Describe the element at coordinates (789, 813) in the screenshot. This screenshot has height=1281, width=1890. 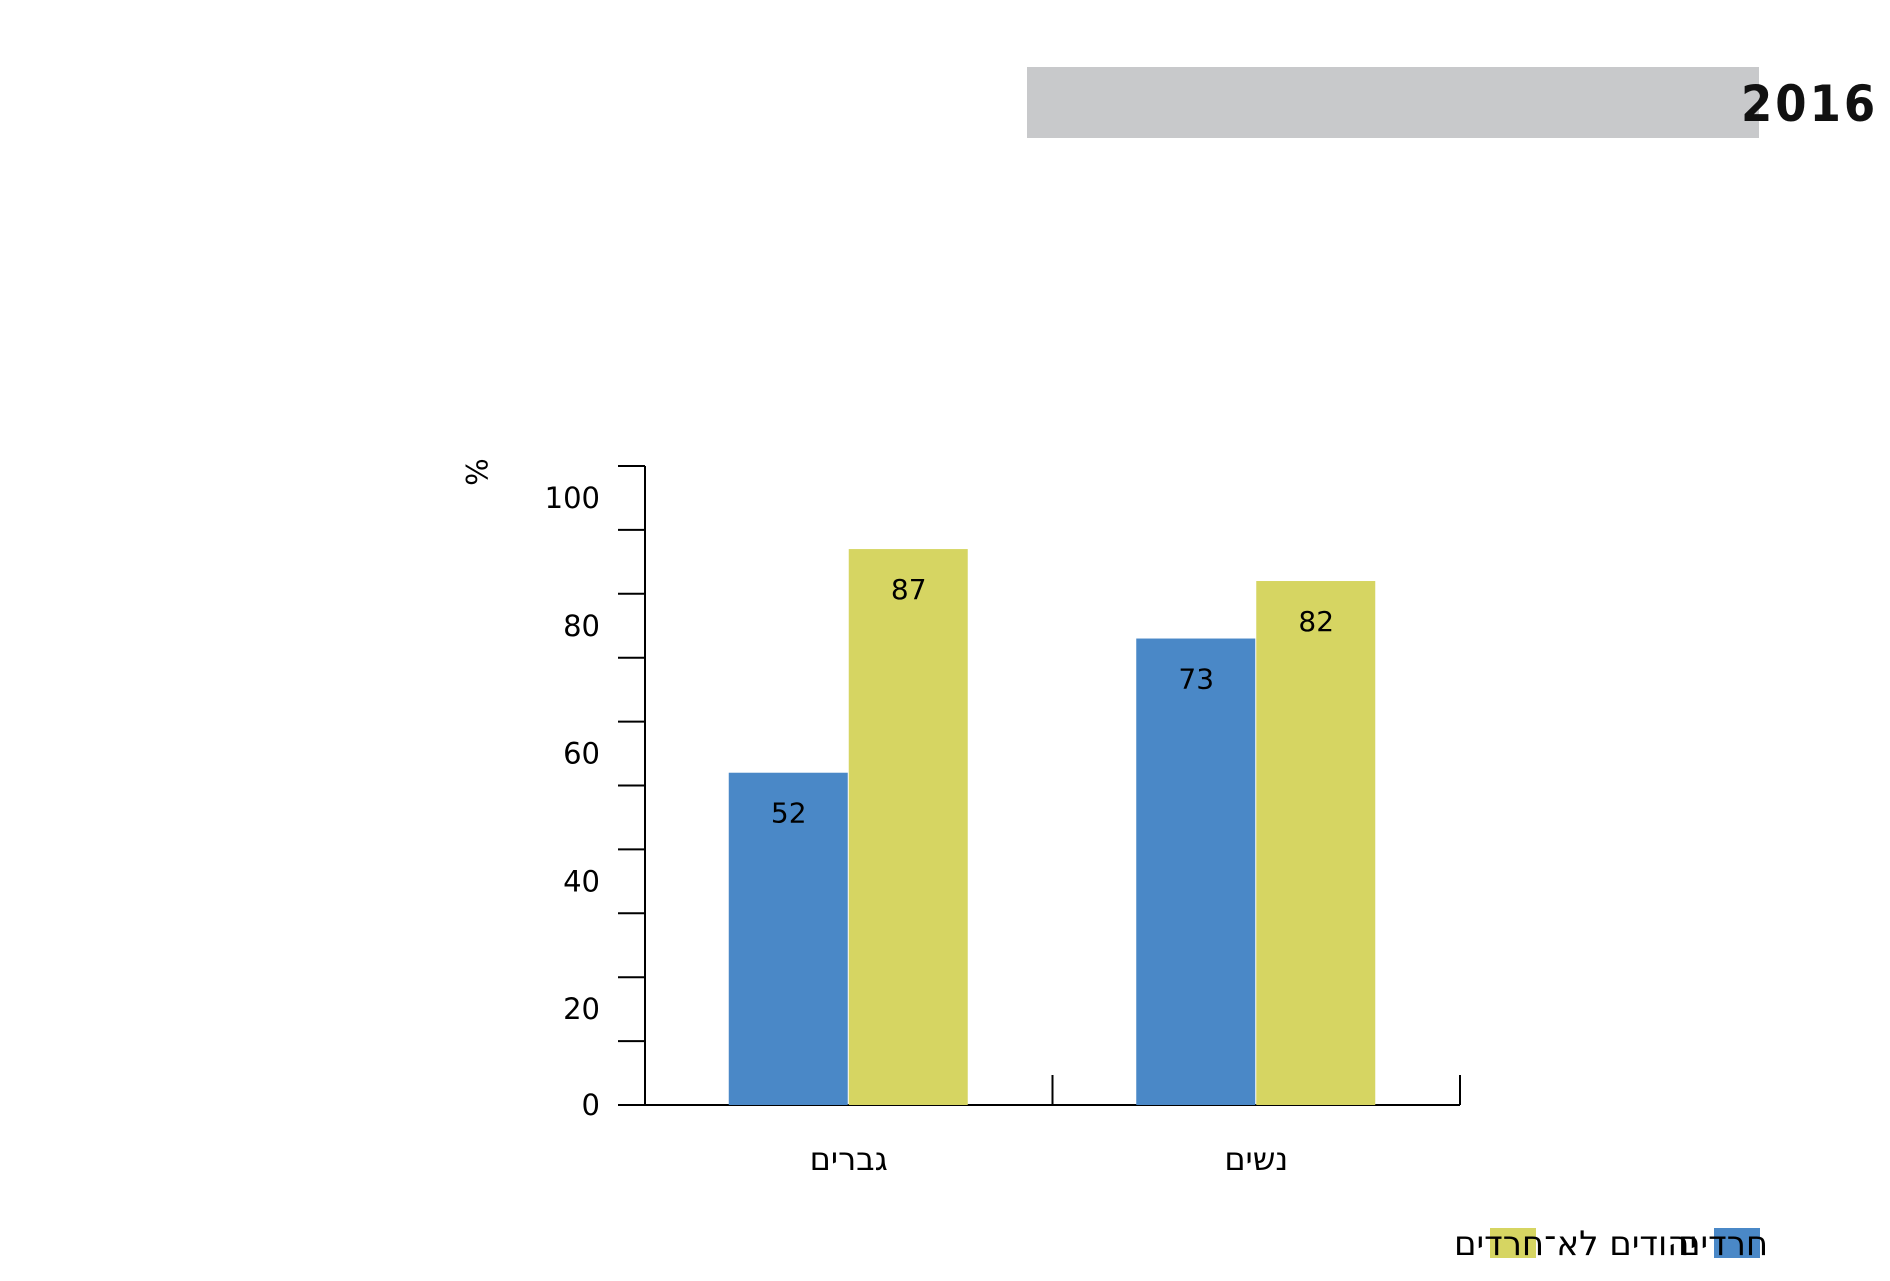
I see `bar-value-label: 52` at that location.